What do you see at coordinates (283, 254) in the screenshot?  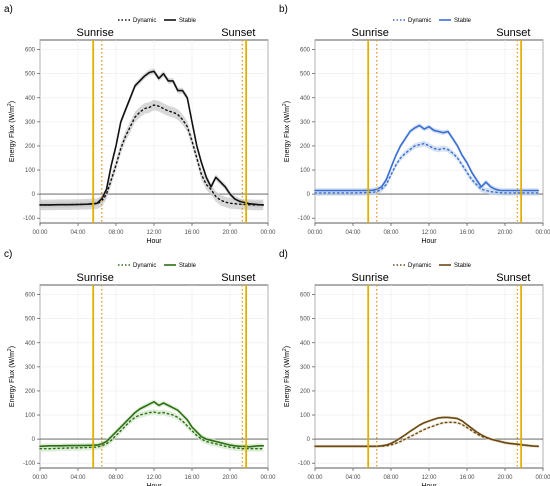 I see `panel-label: d)` at bounding box center [283, 254].